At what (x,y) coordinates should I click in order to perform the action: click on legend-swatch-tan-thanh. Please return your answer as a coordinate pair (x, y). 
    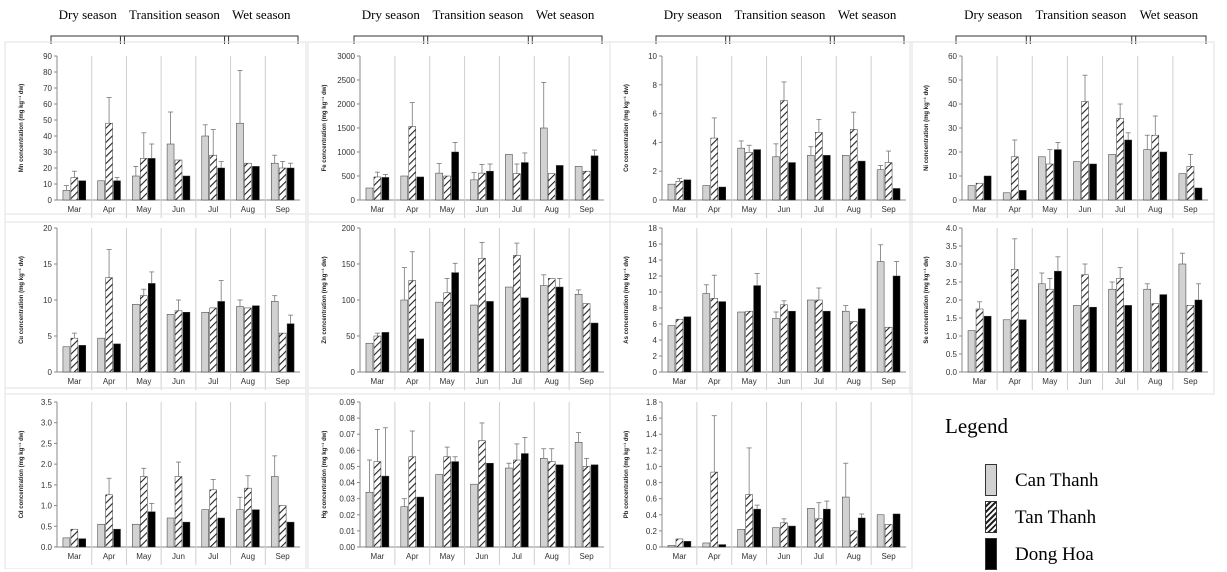
    Looking at the image, I should click on (991, 517).